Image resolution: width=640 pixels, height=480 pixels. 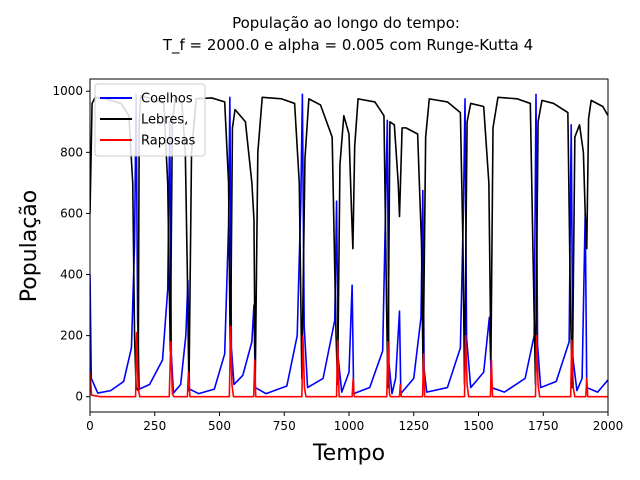 What do you see at coordinates (79, 397) in the screenshot?
I see `y-tick-label: 0` at bounding box center [79, 397].